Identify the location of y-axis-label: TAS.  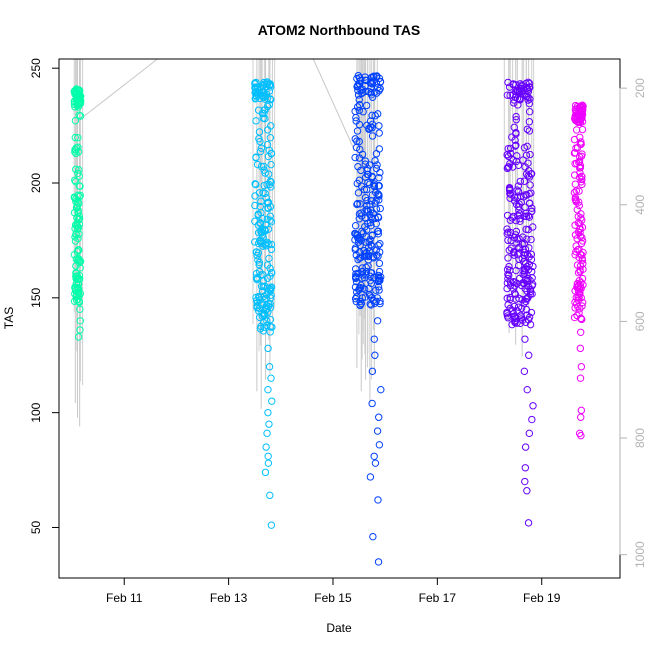
(9, 318).